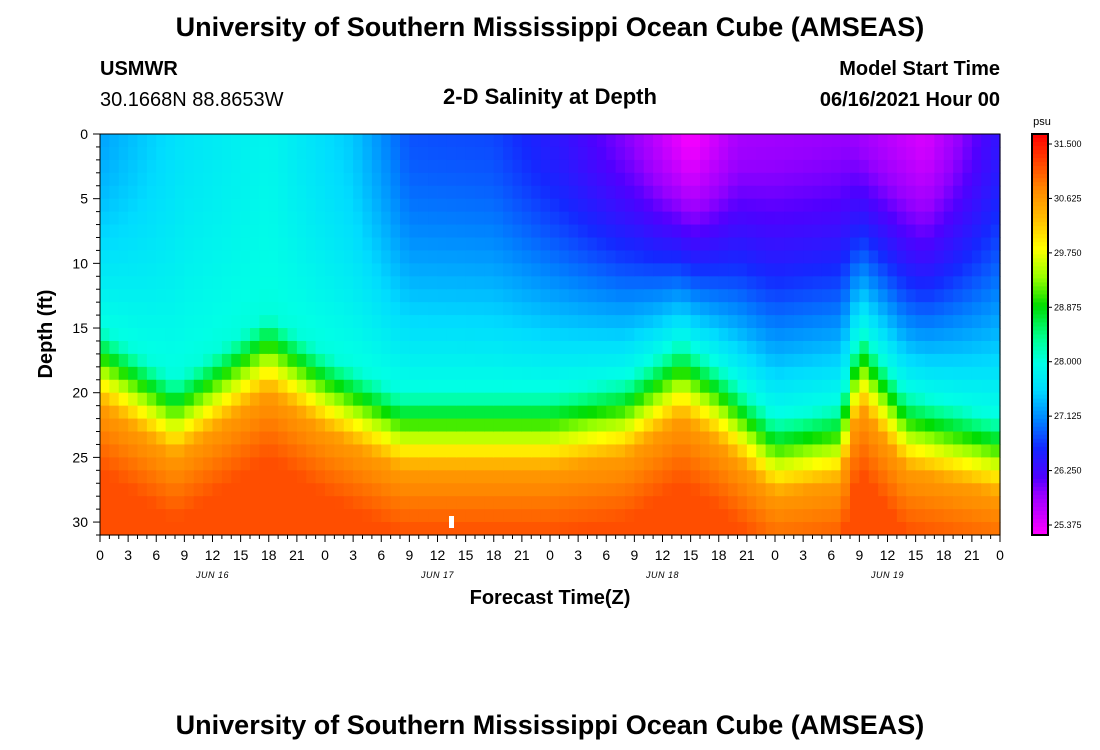 The height and width of the screenshot is (750, 1100). Describe the element at coordinates (494, 555) in the screenshot. I see `x-tick-label: 18` at that location.